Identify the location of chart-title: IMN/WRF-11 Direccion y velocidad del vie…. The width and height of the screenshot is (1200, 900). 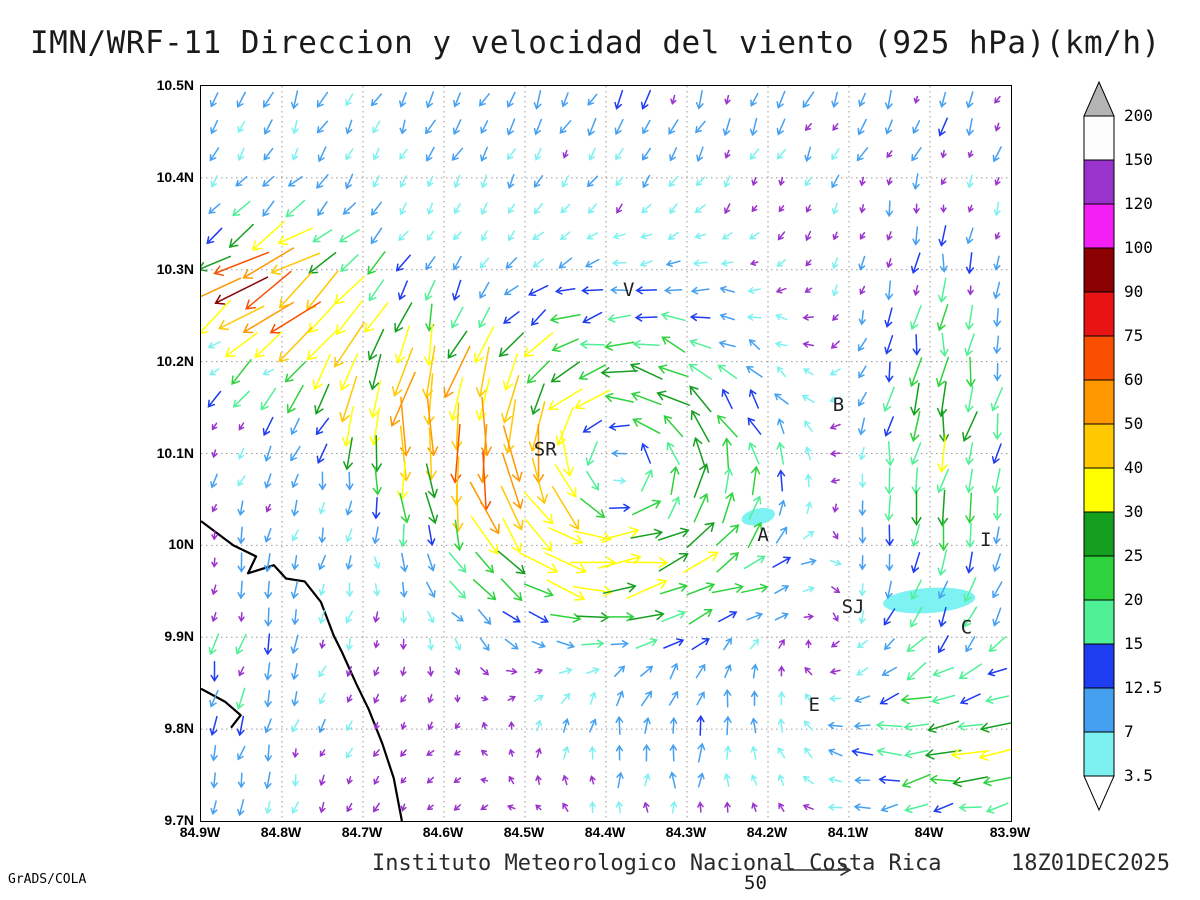
(595, 43).